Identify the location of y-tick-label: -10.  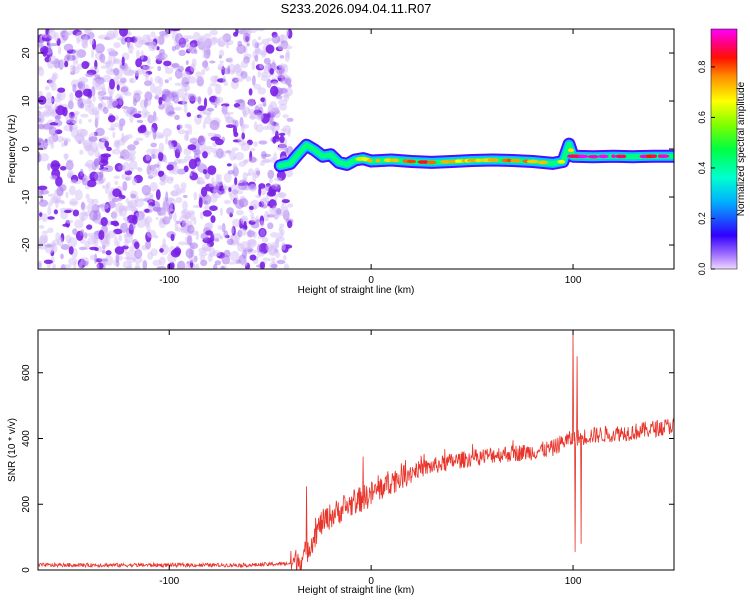
(26, 196).